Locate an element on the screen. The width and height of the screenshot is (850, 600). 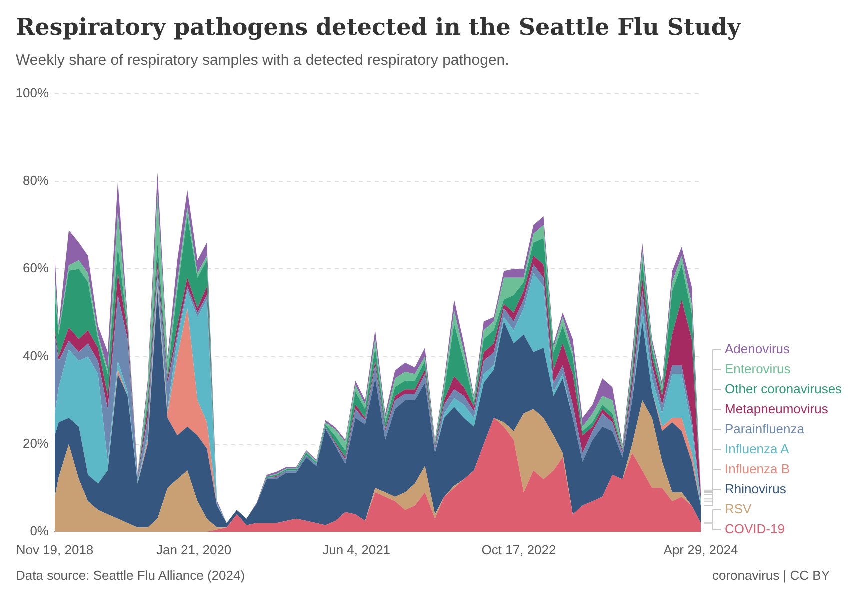
chart-subtitle: Weekly share of respiratory samples with a detected respiratory pathogen. is located at coordinates (263, 60).